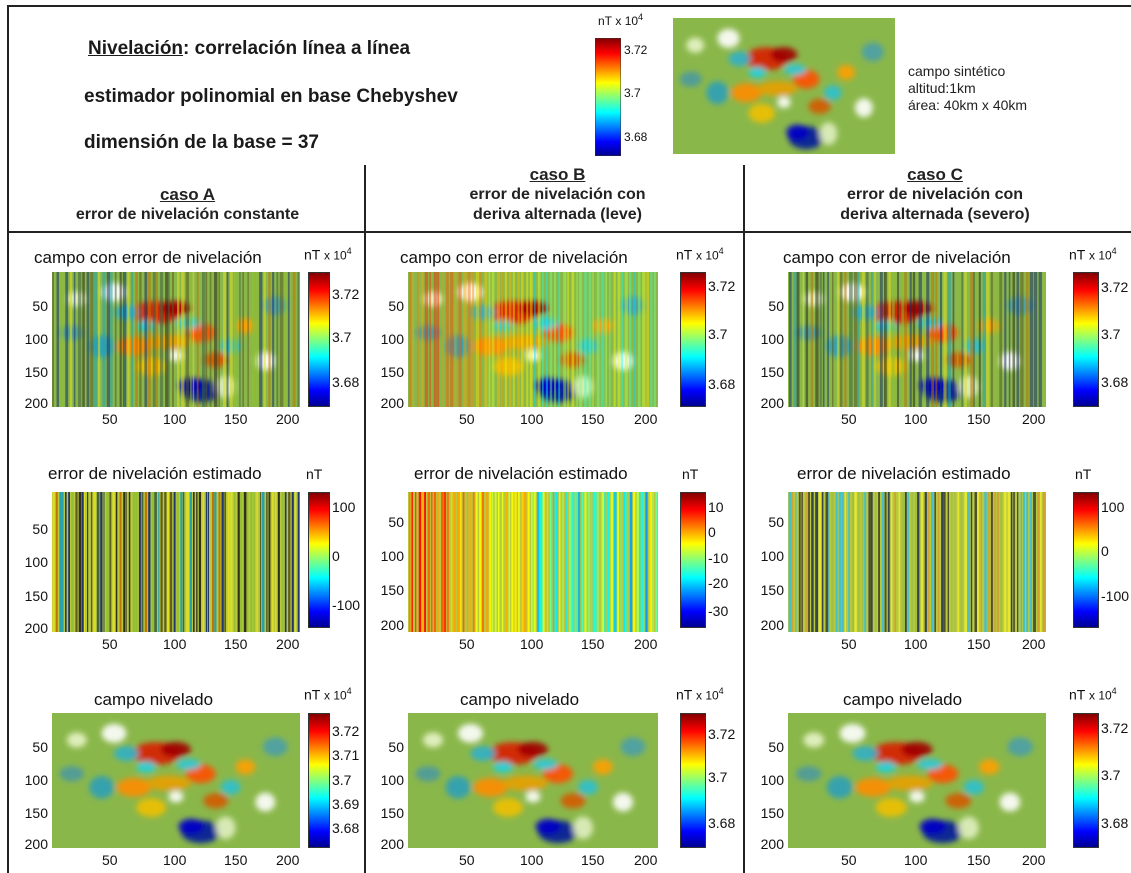  I want to click on x-tick-B3: 200, so click(646, 860).